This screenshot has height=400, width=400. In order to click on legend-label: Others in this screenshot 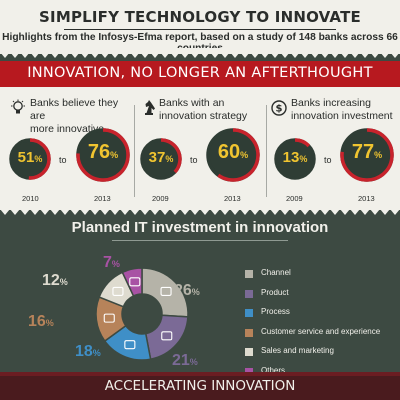, I will do `click(273, 370)`.